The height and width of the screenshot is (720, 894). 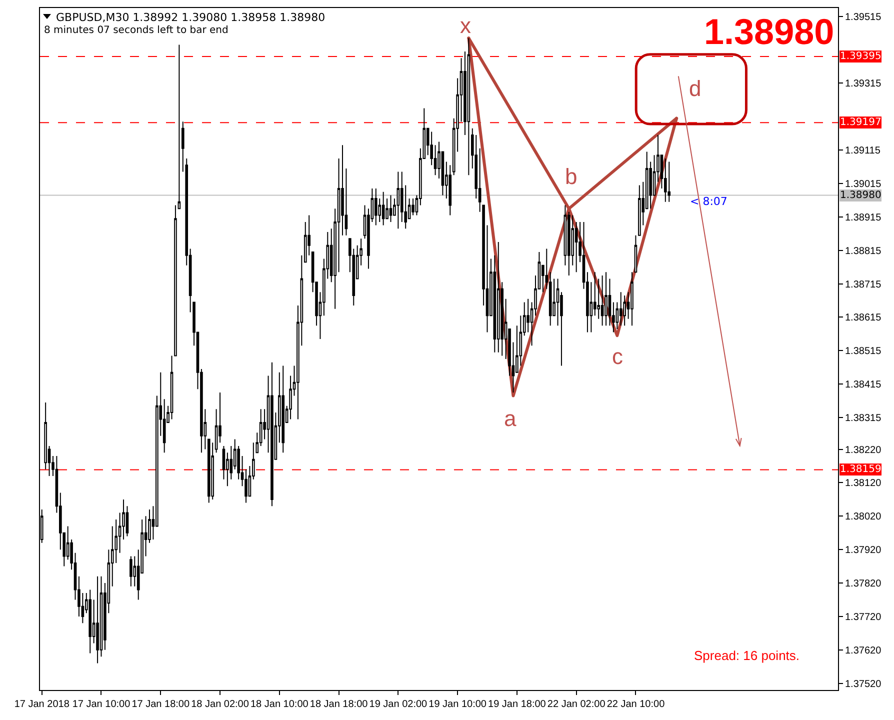 I want to click on y-tick-label: 1.38220, so click(x=863, y=450).